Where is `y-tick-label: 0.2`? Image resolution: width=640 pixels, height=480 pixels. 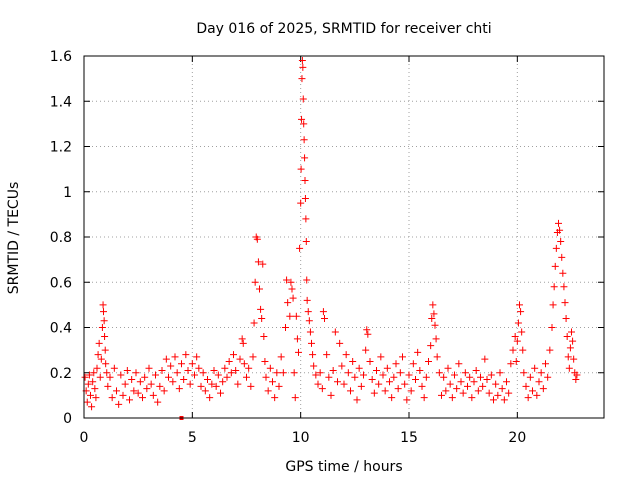
y-tick-label: 0.2 is located at coordinates (61, 374).